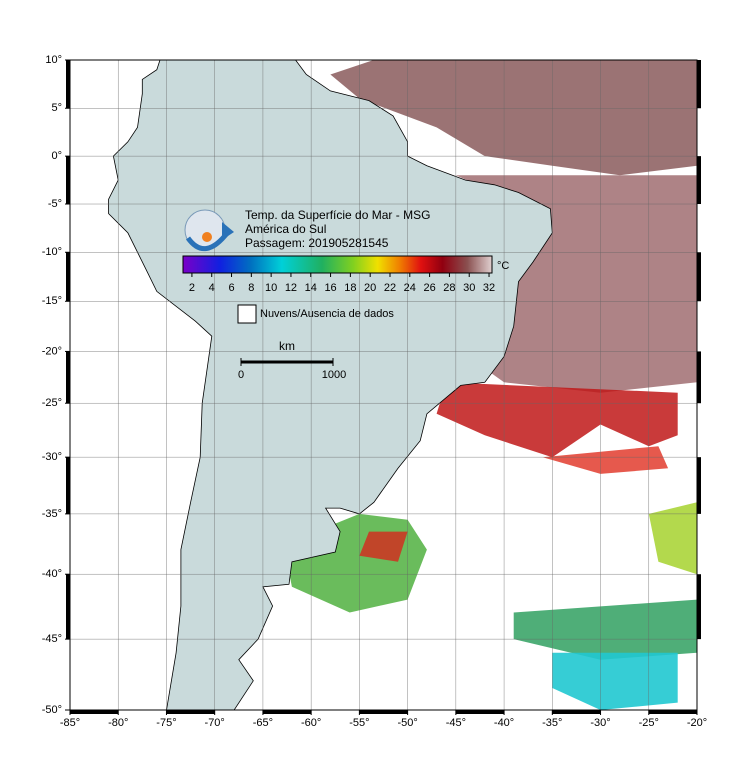 The image size is (741, 781). Describe the element at coordinates (390, 288) in the screenshot. I see `colorbar-tick-label: 22` at that location.